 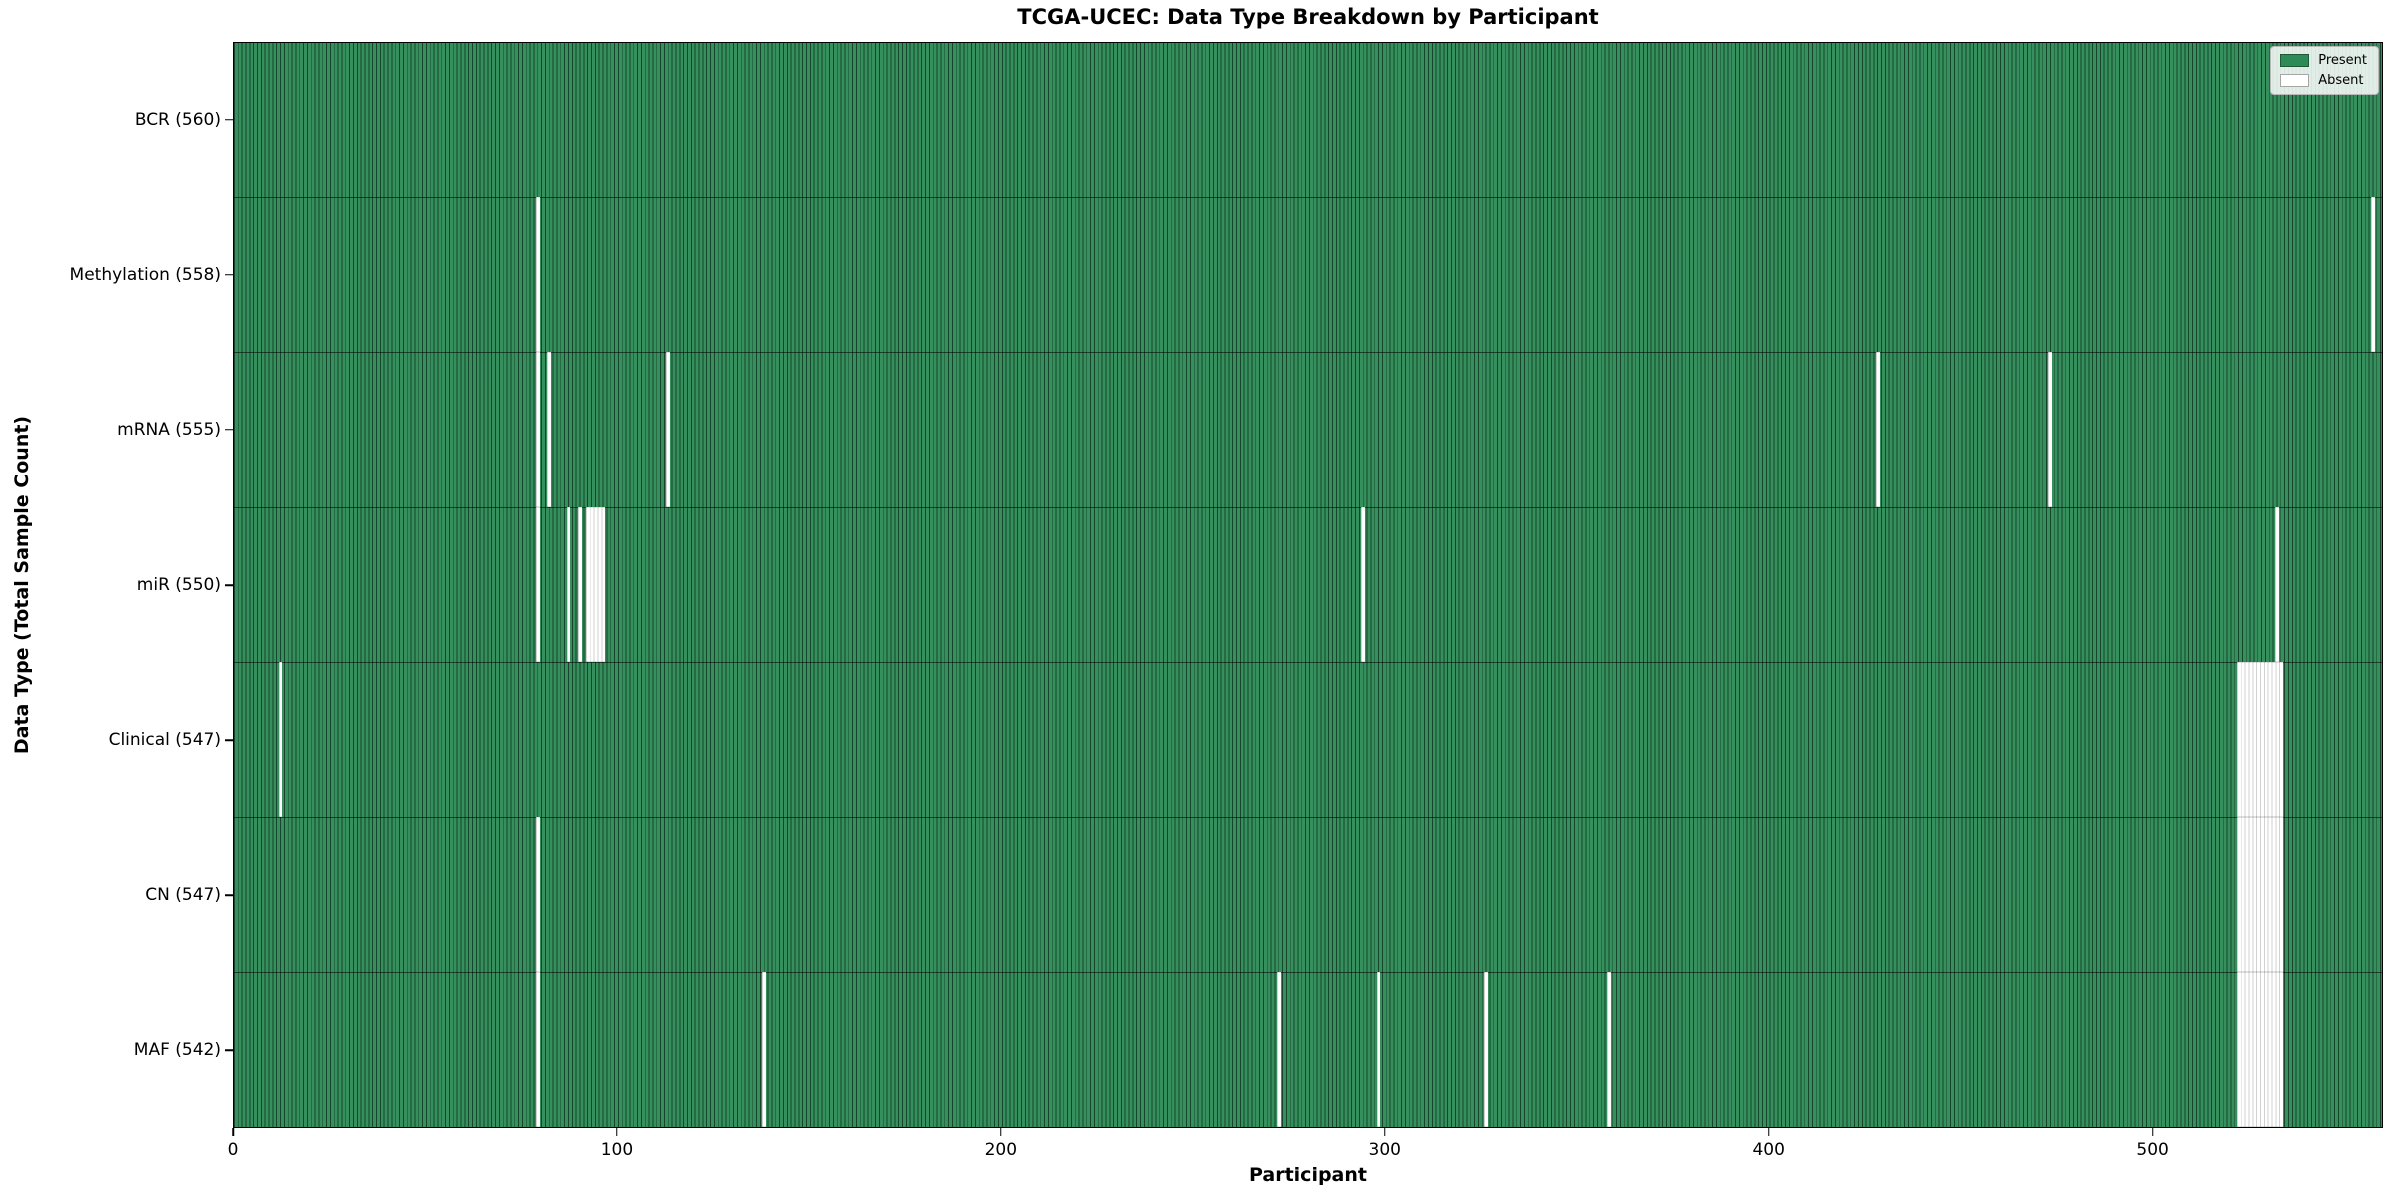 I want to click on x-tick-label: 500, so click(x=2152, y=1150).